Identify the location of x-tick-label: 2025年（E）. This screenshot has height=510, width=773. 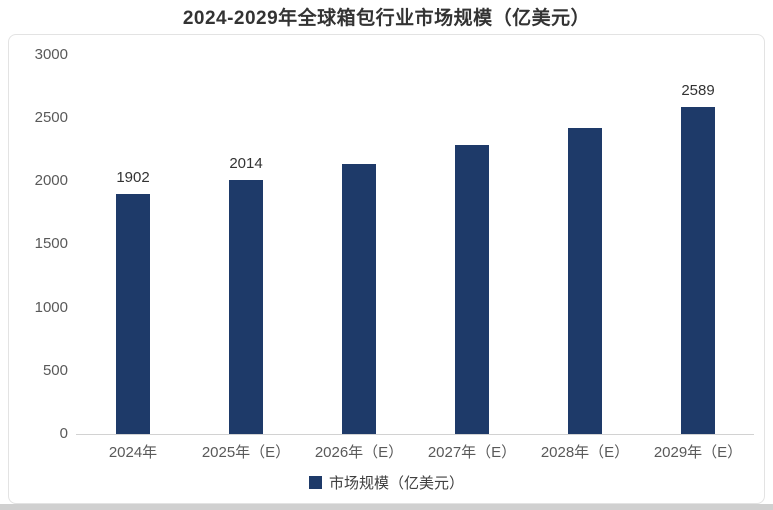
(246, 452).